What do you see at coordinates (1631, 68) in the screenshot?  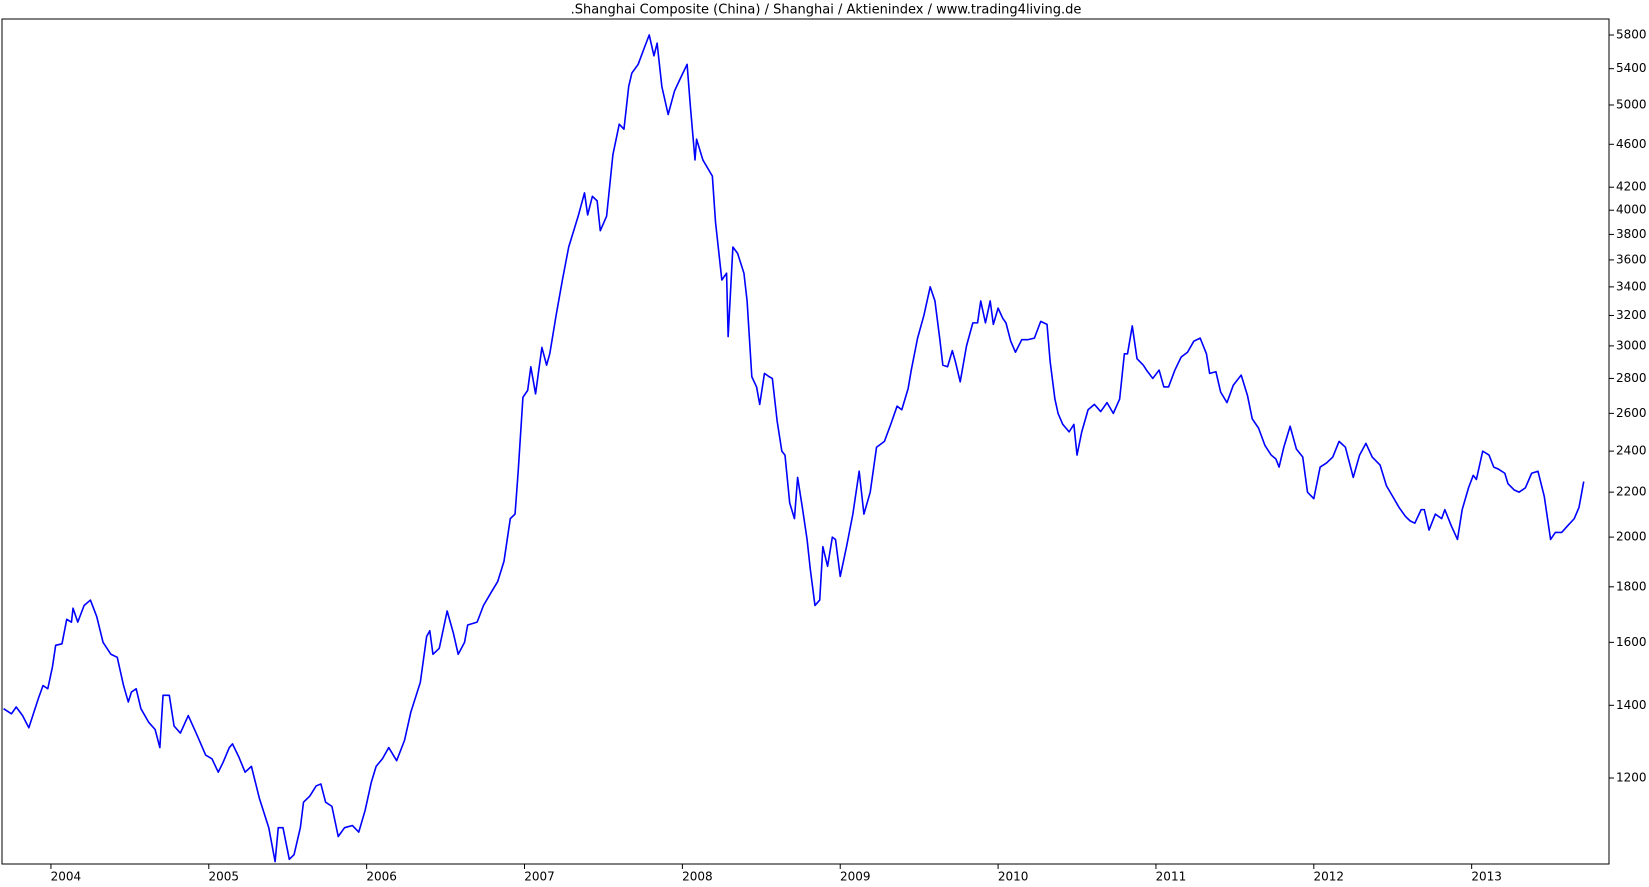 I see `y-tick-label: 5400` at bounding box center [1631, 68].